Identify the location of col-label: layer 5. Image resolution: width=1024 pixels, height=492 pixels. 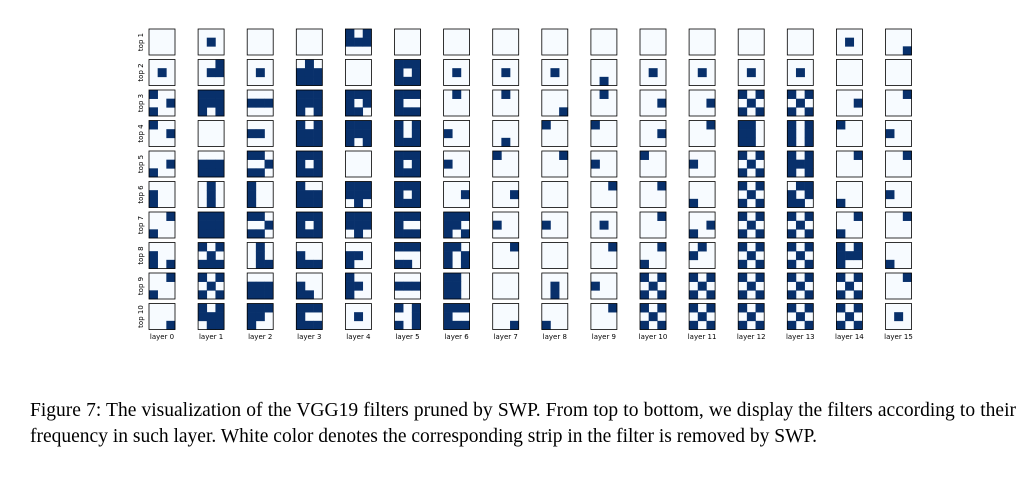
(407, 337).